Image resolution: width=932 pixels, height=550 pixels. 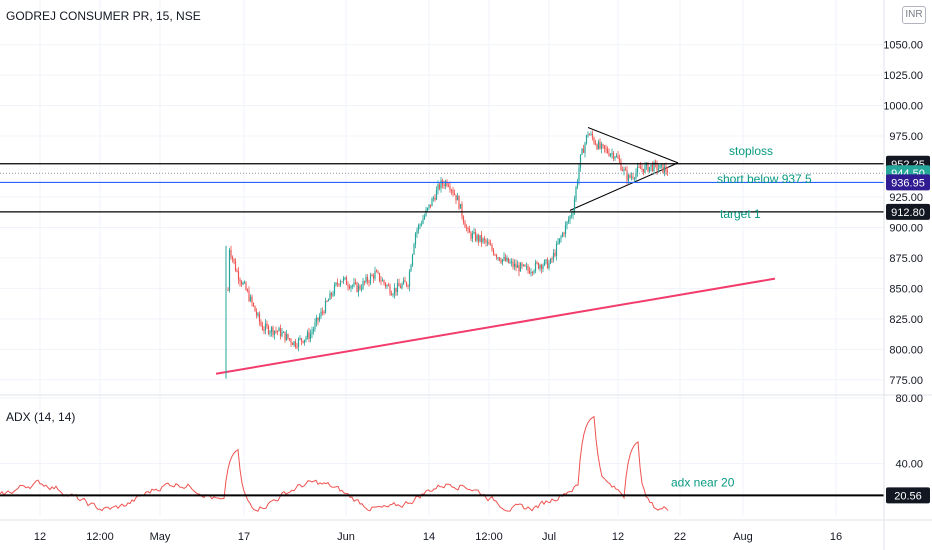 What do you see at coordinates (764, 182) in the screenshot?
I see `annotations: stoploss short below 937.5 target 1` at bounding box center [764, 182].